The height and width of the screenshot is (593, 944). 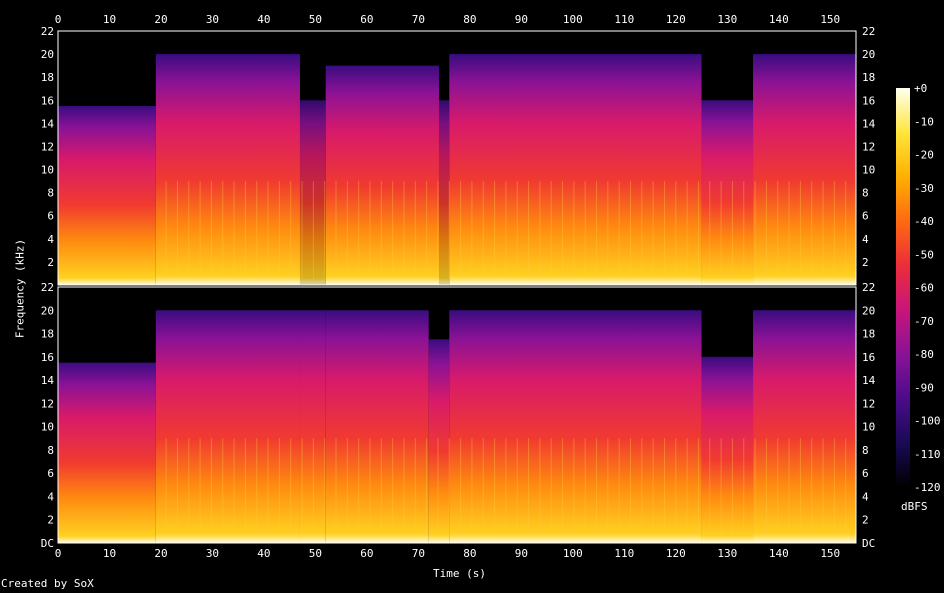 I want to click on x-tick-top: 0, so click(x=58, y=19).